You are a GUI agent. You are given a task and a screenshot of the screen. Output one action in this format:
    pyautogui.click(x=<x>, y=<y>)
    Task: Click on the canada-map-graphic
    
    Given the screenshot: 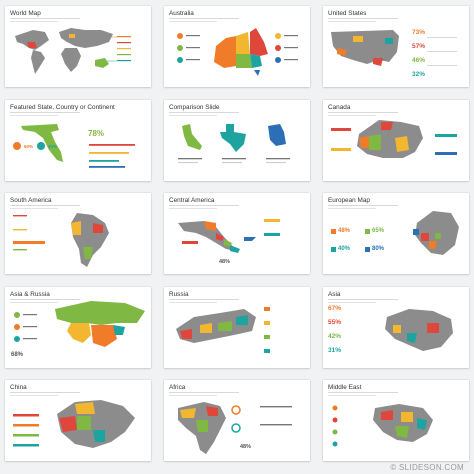 What is the action you would take?
    pyautogui.click(x=394, y=139)
    